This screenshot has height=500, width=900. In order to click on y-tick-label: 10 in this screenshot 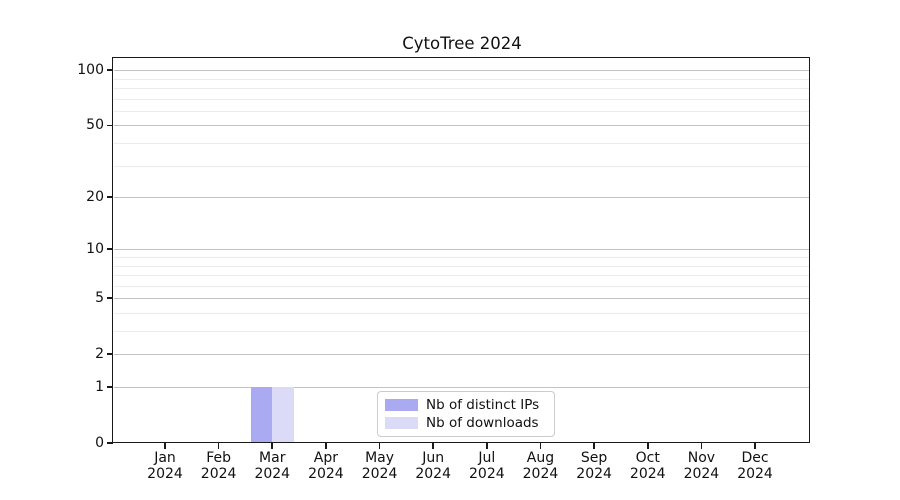, I will do `click(95, 249)`.